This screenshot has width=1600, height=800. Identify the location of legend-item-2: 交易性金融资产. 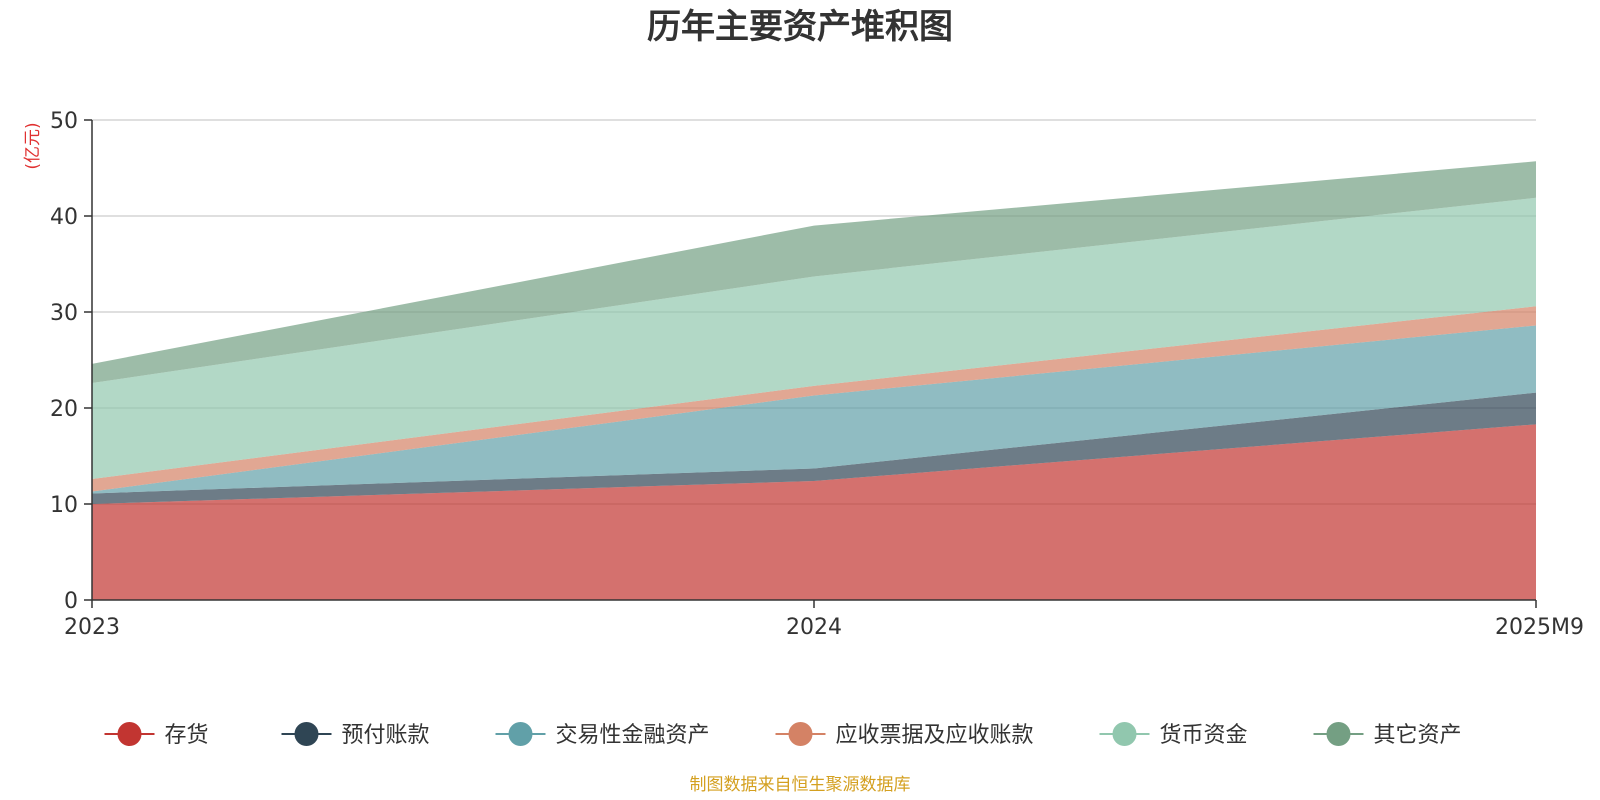
(602, 735).